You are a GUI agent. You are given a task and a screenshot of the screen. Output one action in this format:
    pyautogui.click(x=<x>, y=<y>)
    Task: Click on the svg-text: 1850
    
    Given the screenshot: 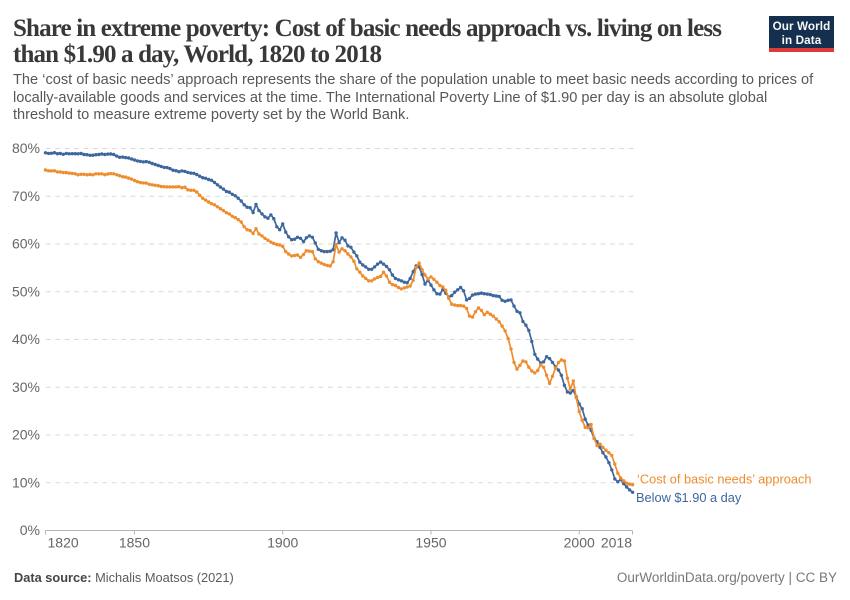 What is the action you would take?
    pyautogui.click(x=134, y=543)
    